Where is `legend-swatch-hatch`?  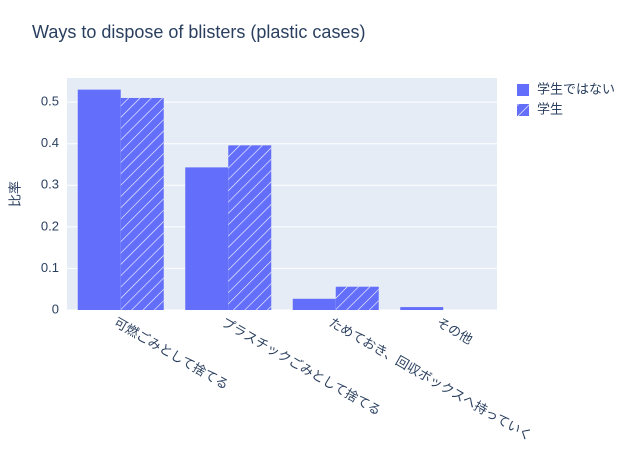 legend-swatch-hatch is located at coordinates (523, 110).